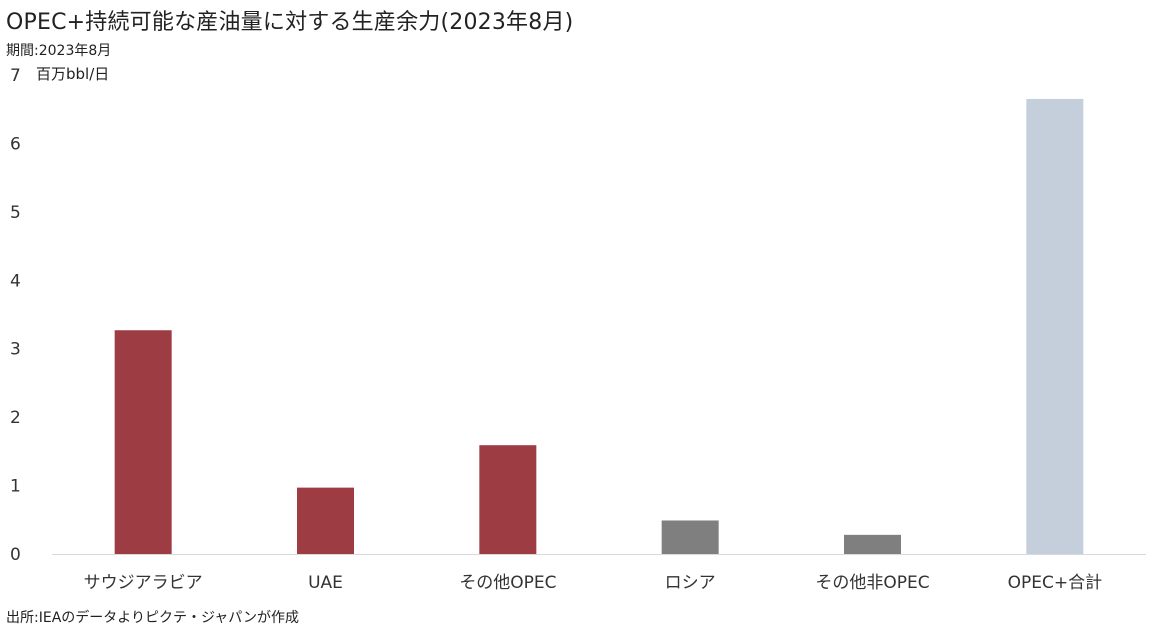 The height and width of the screenshot is (634, 1162). Describe the element at coordinates (143, 583) in the screenshot. I see `x-category-label: サウジアラビア` at that location.